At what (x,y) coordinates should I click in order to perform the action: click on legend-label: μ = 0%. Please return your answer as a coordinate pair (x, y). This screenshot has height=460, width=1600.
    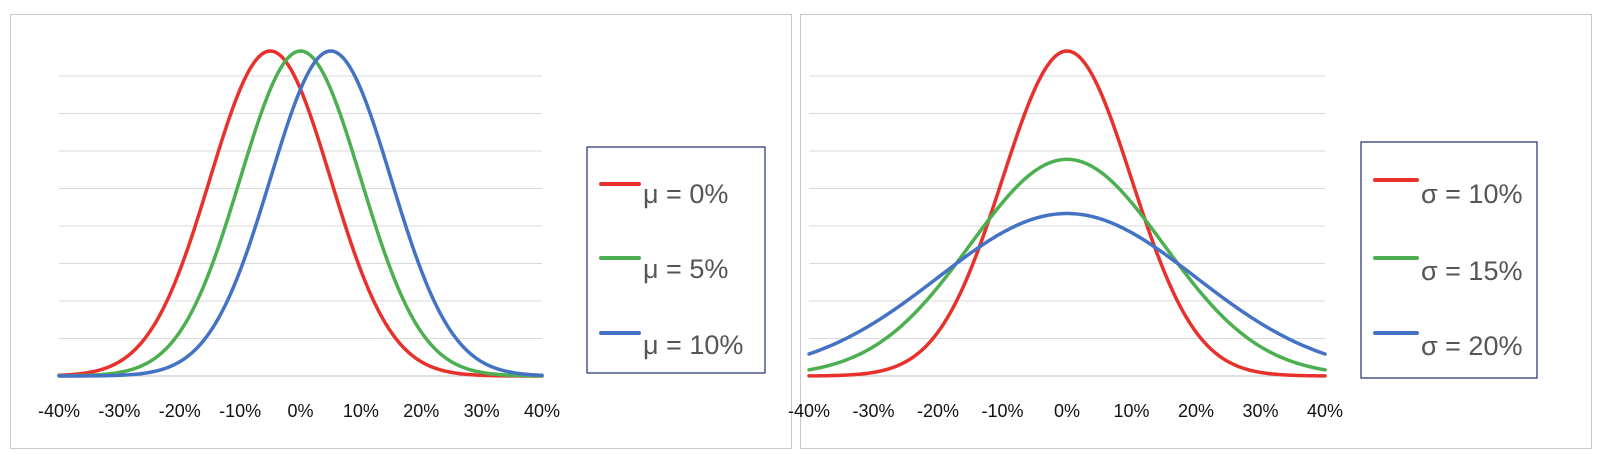
    Looking at the image, I should click on (685, 194).